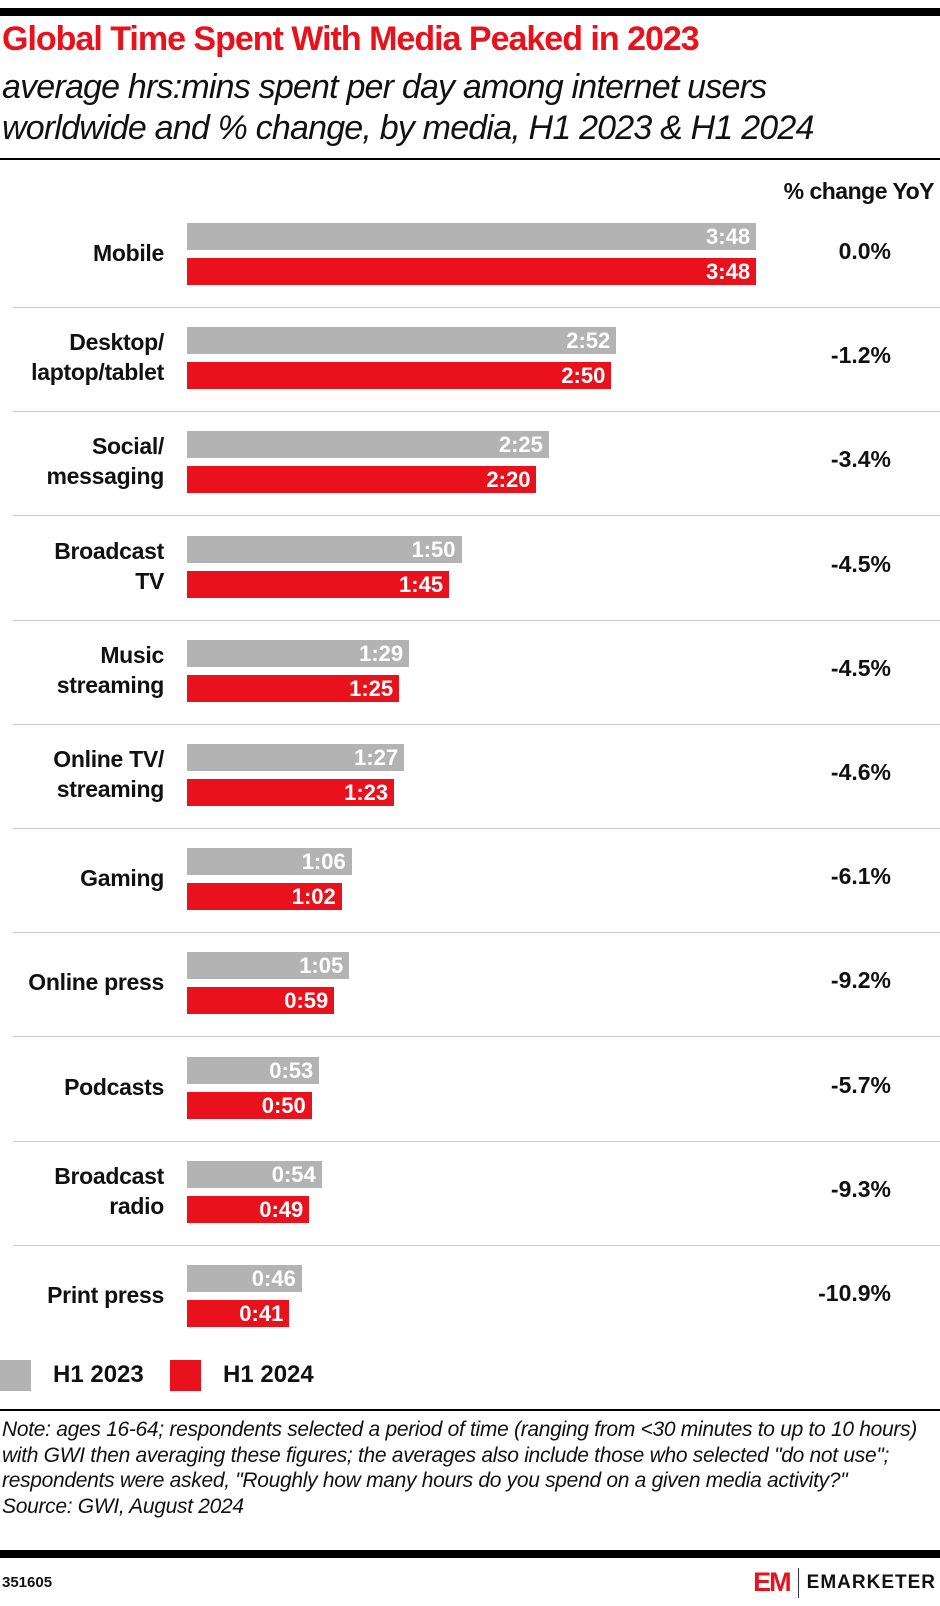 The height and width of the screenshot is (1606, 940). What do you see at coordinates (105, 476) in the screenshot?
I see `category-label-line: messaging` at bounding box center [105, 476].